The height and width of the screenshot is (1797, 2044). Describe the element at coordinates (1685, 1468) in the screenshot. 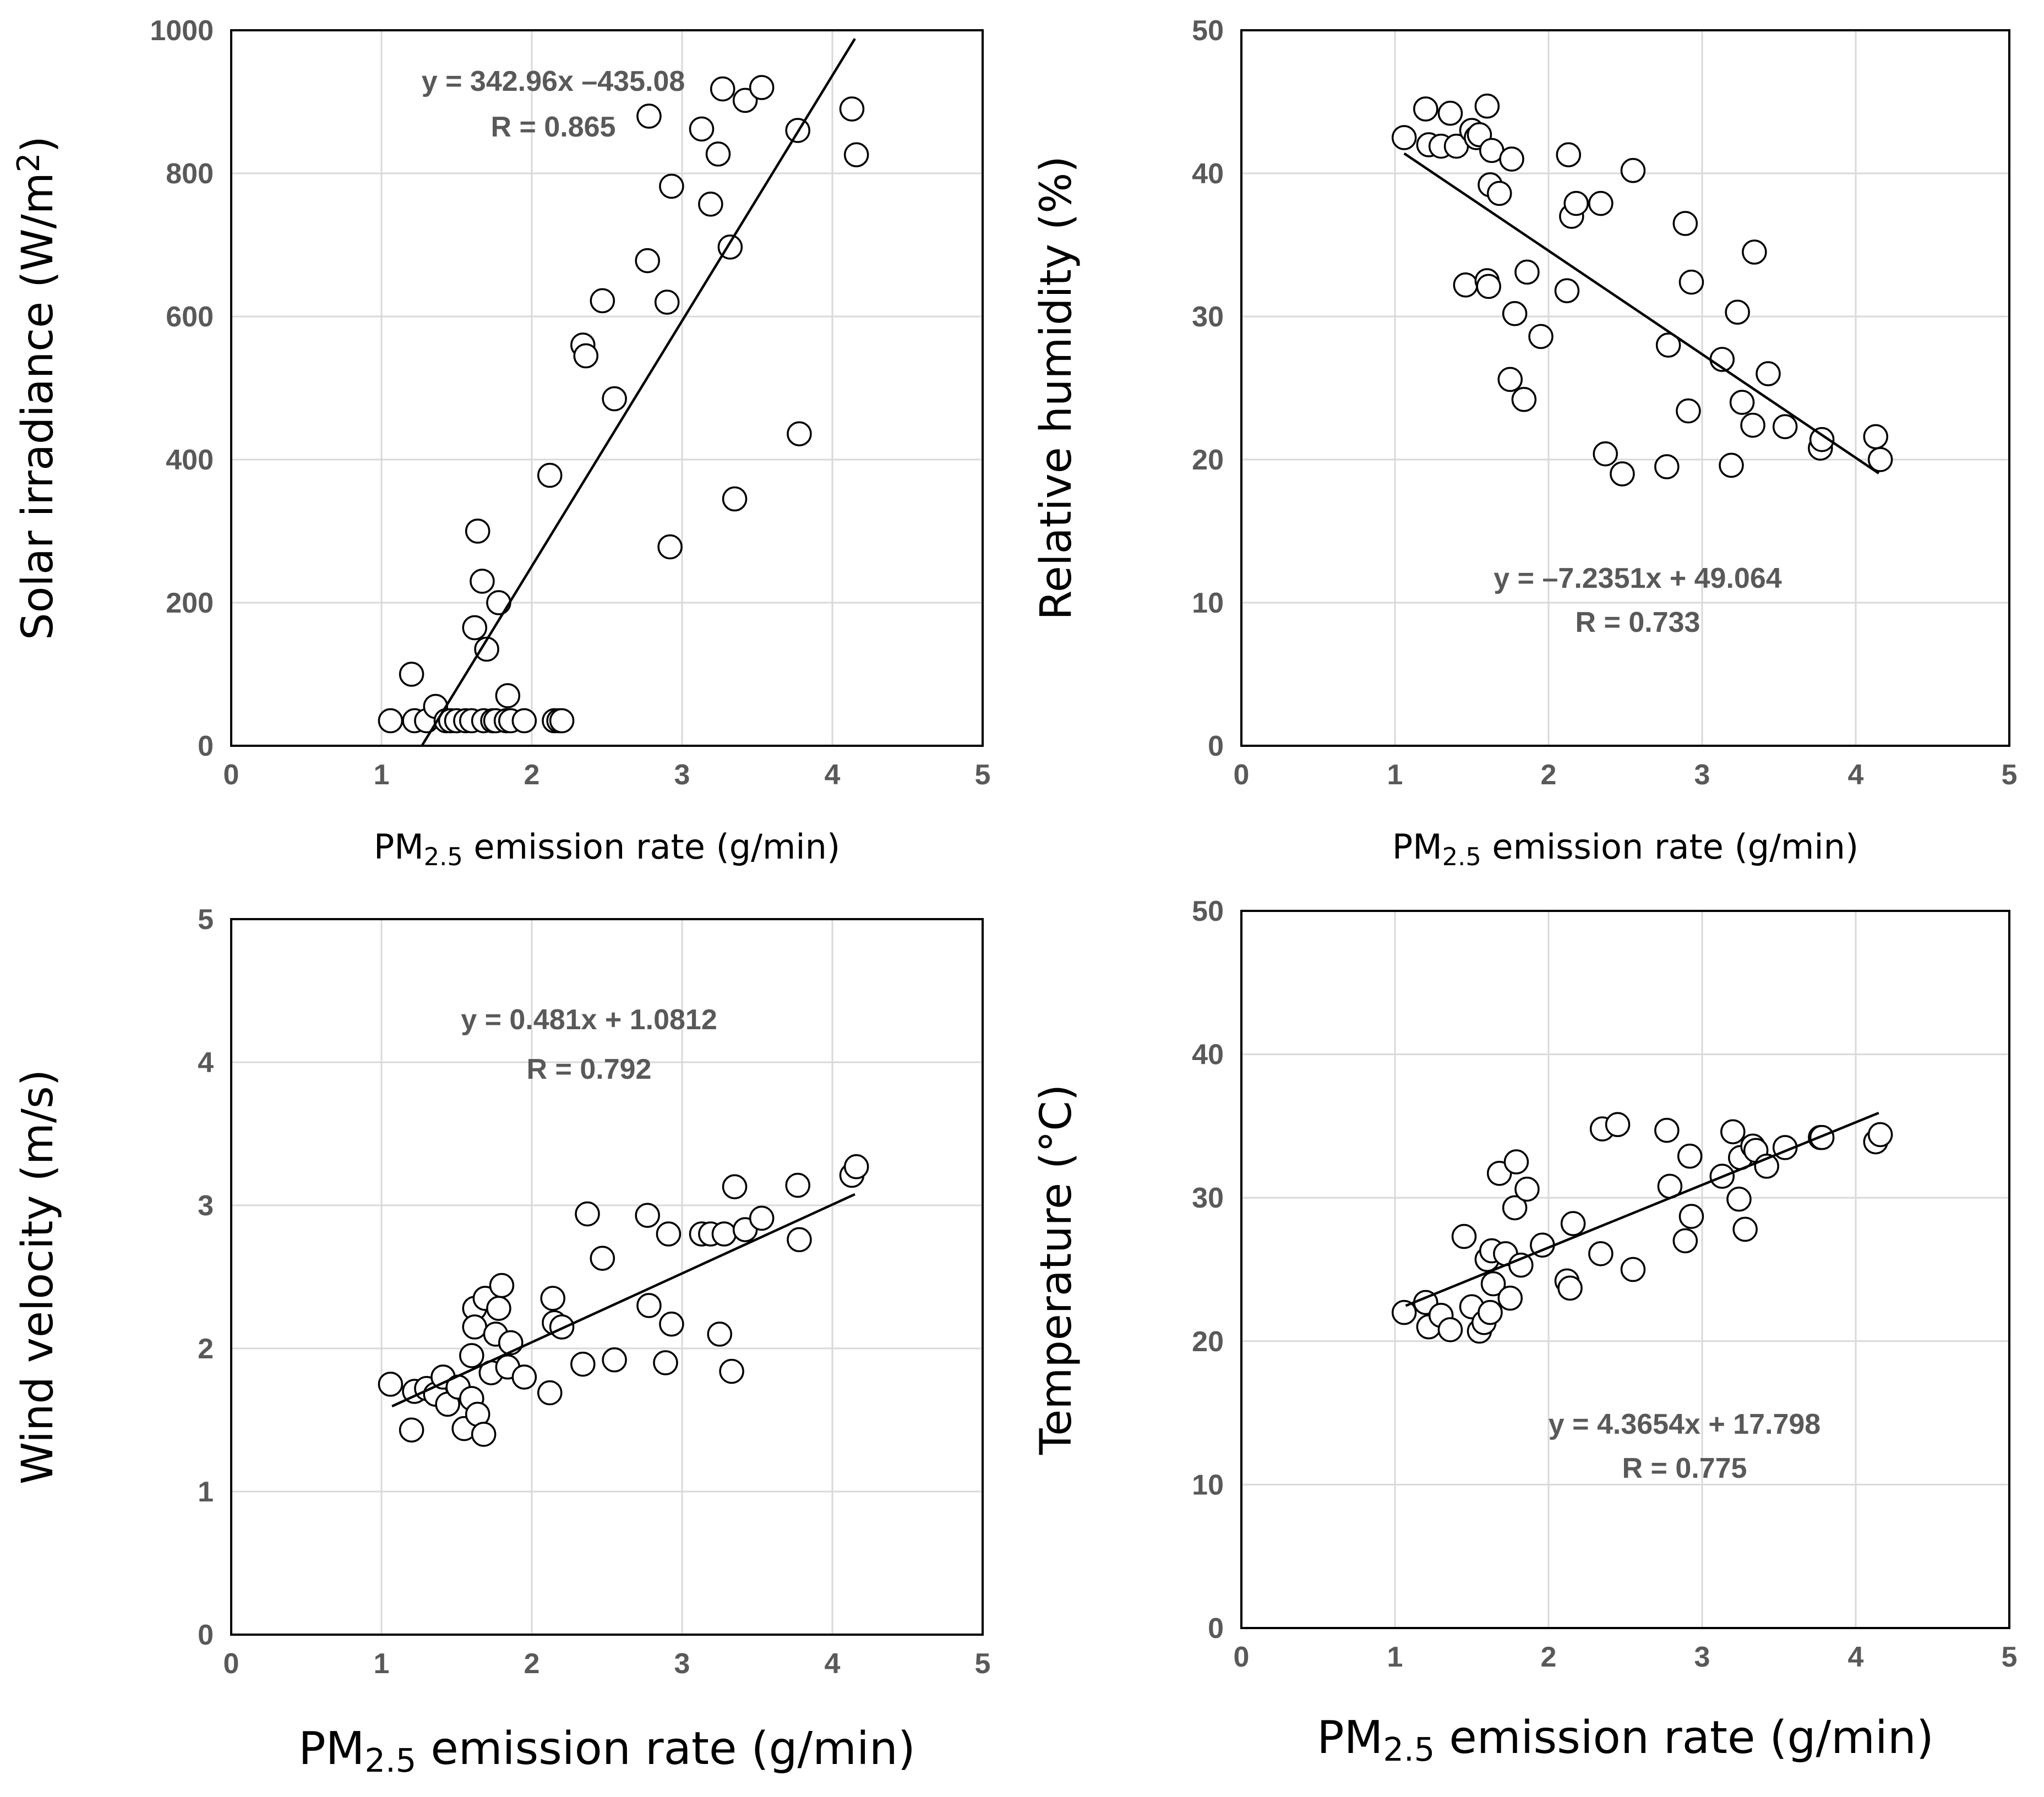

I see `correlation-r: R = 0.775` at that location.